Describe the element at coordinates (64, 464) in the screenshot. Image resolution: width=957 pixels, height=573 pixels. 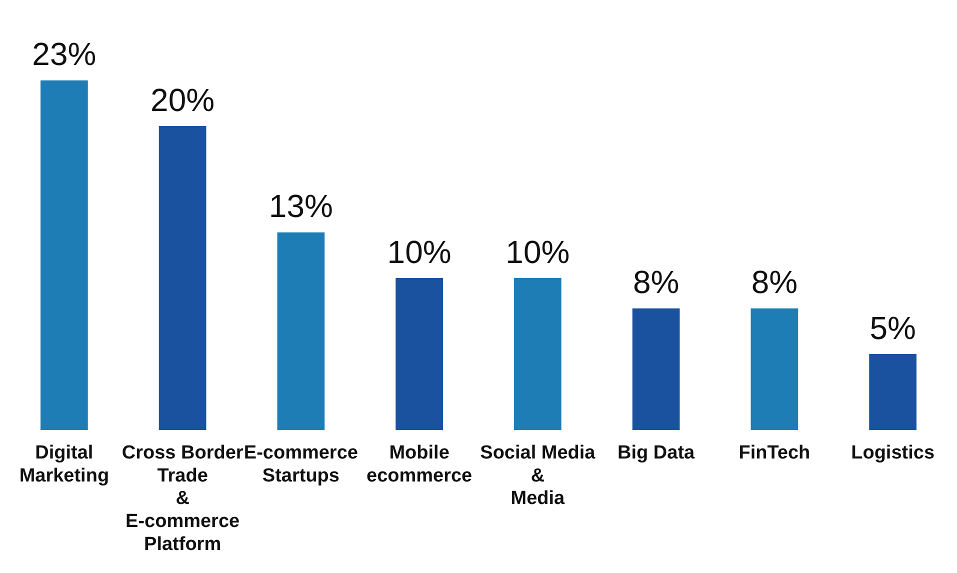
I see `x-tick-label: Digital Marketing` at that location.